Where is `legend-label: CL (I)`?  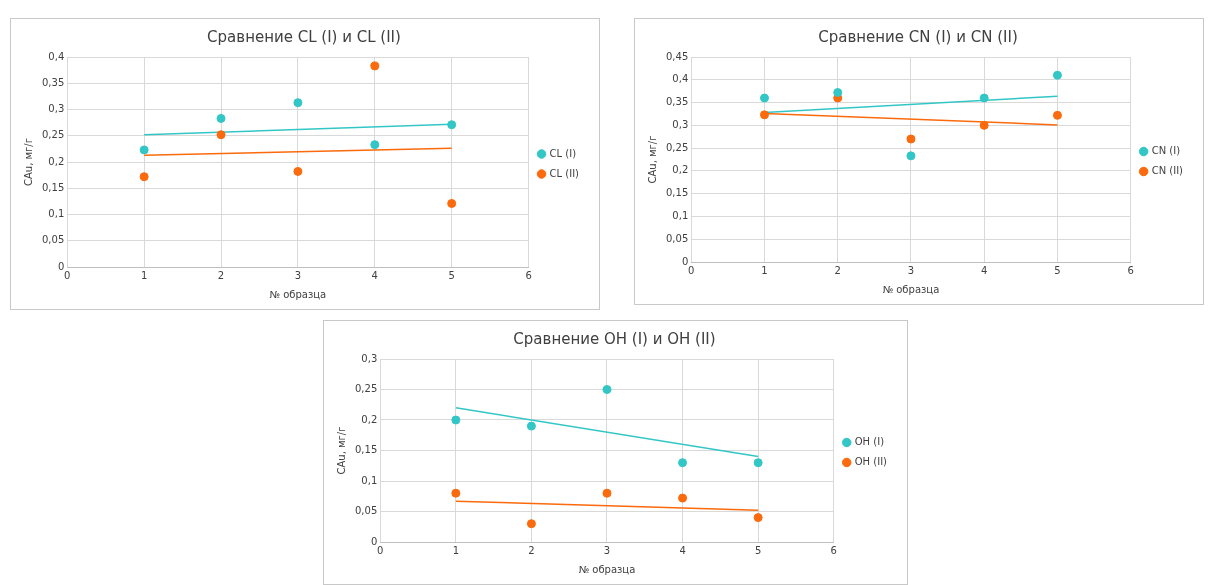 legend-label: CL (I) is located at coordinates (563, 153).